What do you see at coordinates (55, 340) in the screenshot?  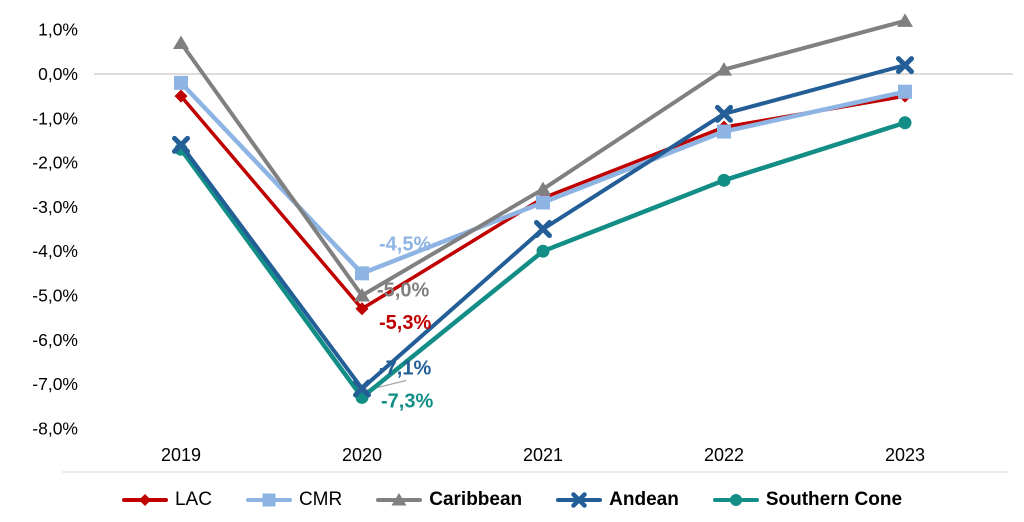 I see `y-axis-tick-label: -6,0%` at bounding box center [55, 340].